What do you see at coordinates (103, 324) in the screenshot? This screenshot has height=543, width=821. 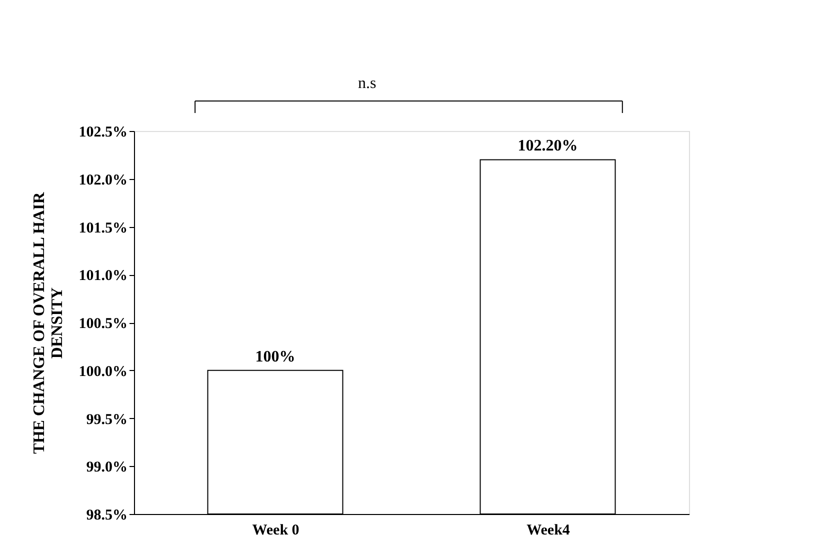 I see `y-tick-label: 100.5%` at bounding box center [103, 324].